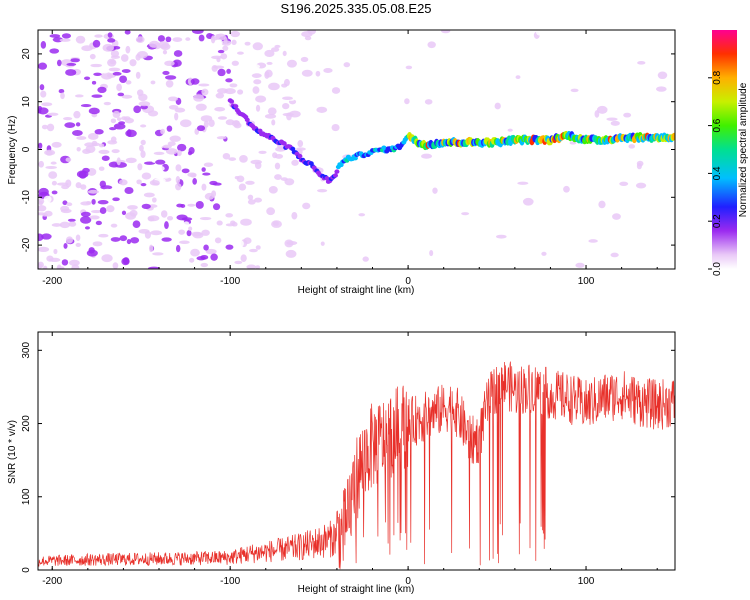 The width and height of the screenshot is (750, 600). Describe the element at coordinates (12, 150) in the screenshot. I see `spectrogram-y-label: Frequency (Hz)` at that location.